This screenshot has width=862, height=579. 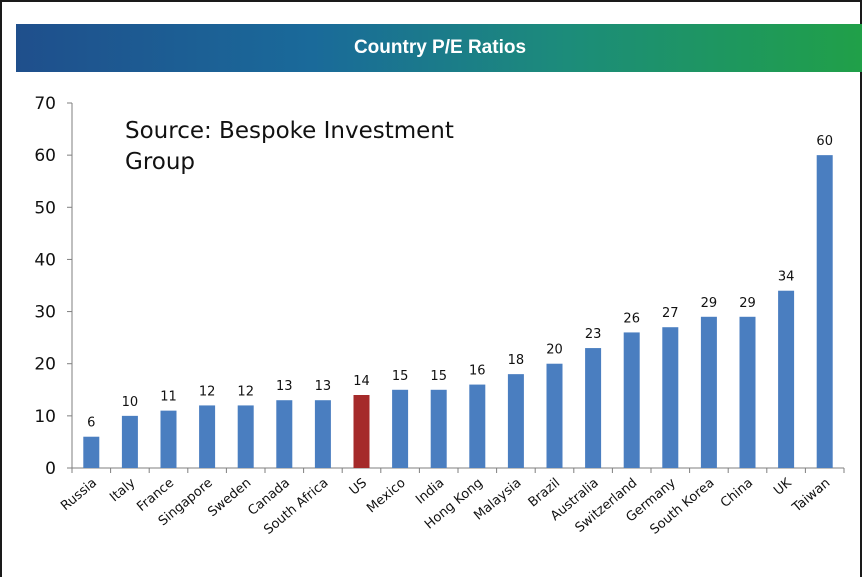 What do you see at coordinates (516, 360) in the screenshot?
I see `data-label: 18` at bounding box center [516, 360].